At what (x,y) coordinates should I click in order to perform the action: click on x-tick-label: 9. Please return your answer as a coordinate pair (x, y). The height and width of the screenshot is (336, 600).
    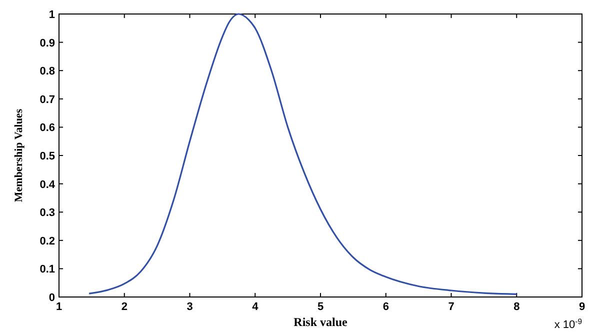
    Looking at the image, I should click on (582, 307).